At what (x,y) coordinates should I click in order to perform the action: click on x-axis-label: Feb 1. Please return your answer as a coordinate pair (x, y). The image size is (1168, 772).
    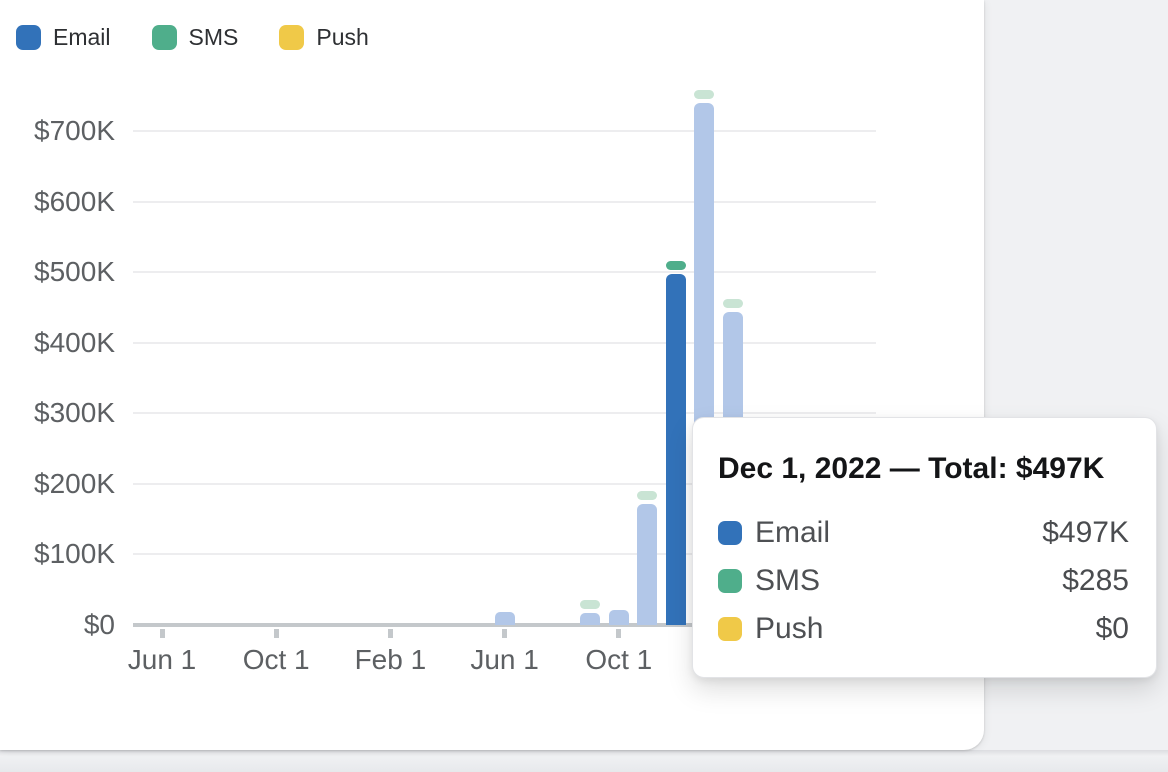
    Looking at the image, I should click on (390, 659).